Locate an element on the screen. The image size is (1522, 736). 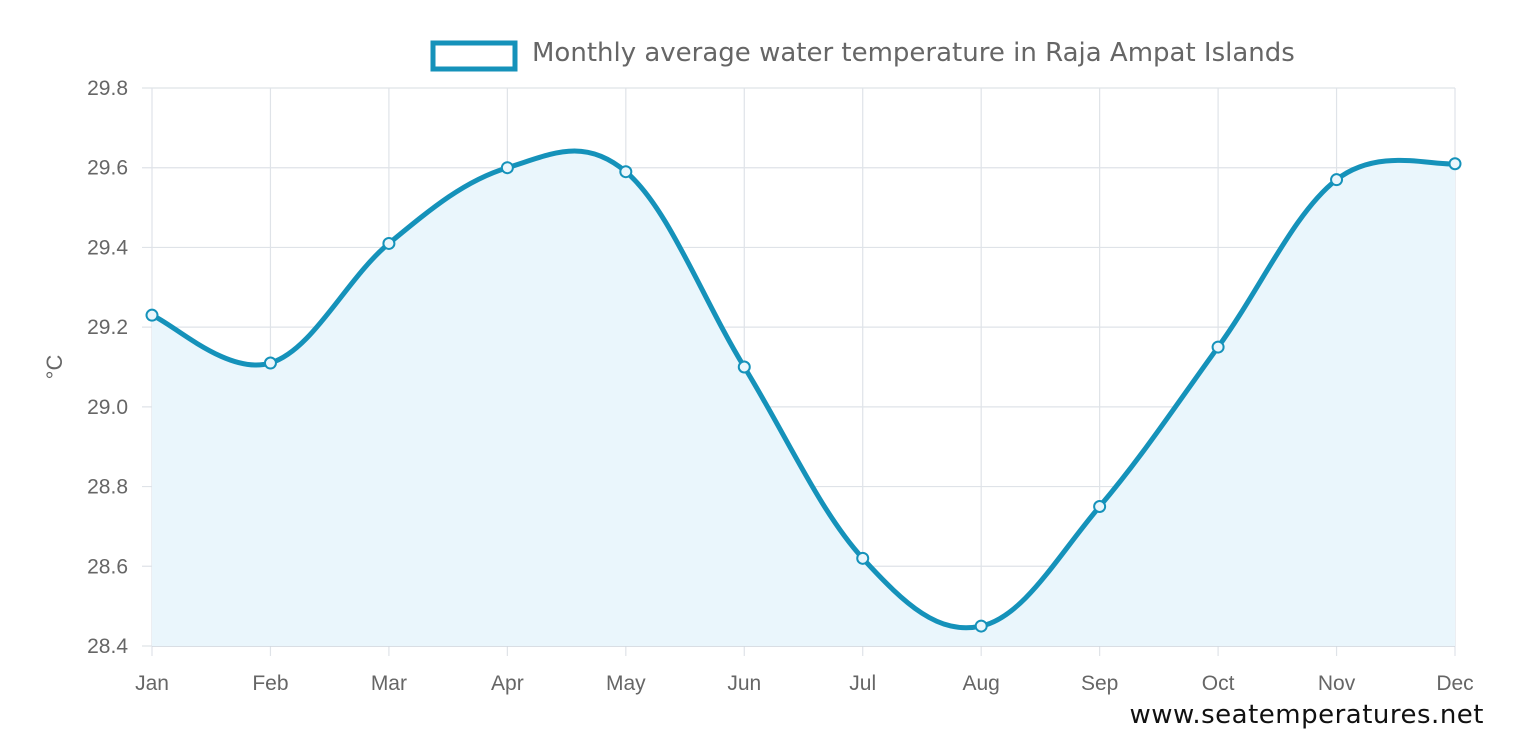
data-point-mar is located at coordinates (389, 243).